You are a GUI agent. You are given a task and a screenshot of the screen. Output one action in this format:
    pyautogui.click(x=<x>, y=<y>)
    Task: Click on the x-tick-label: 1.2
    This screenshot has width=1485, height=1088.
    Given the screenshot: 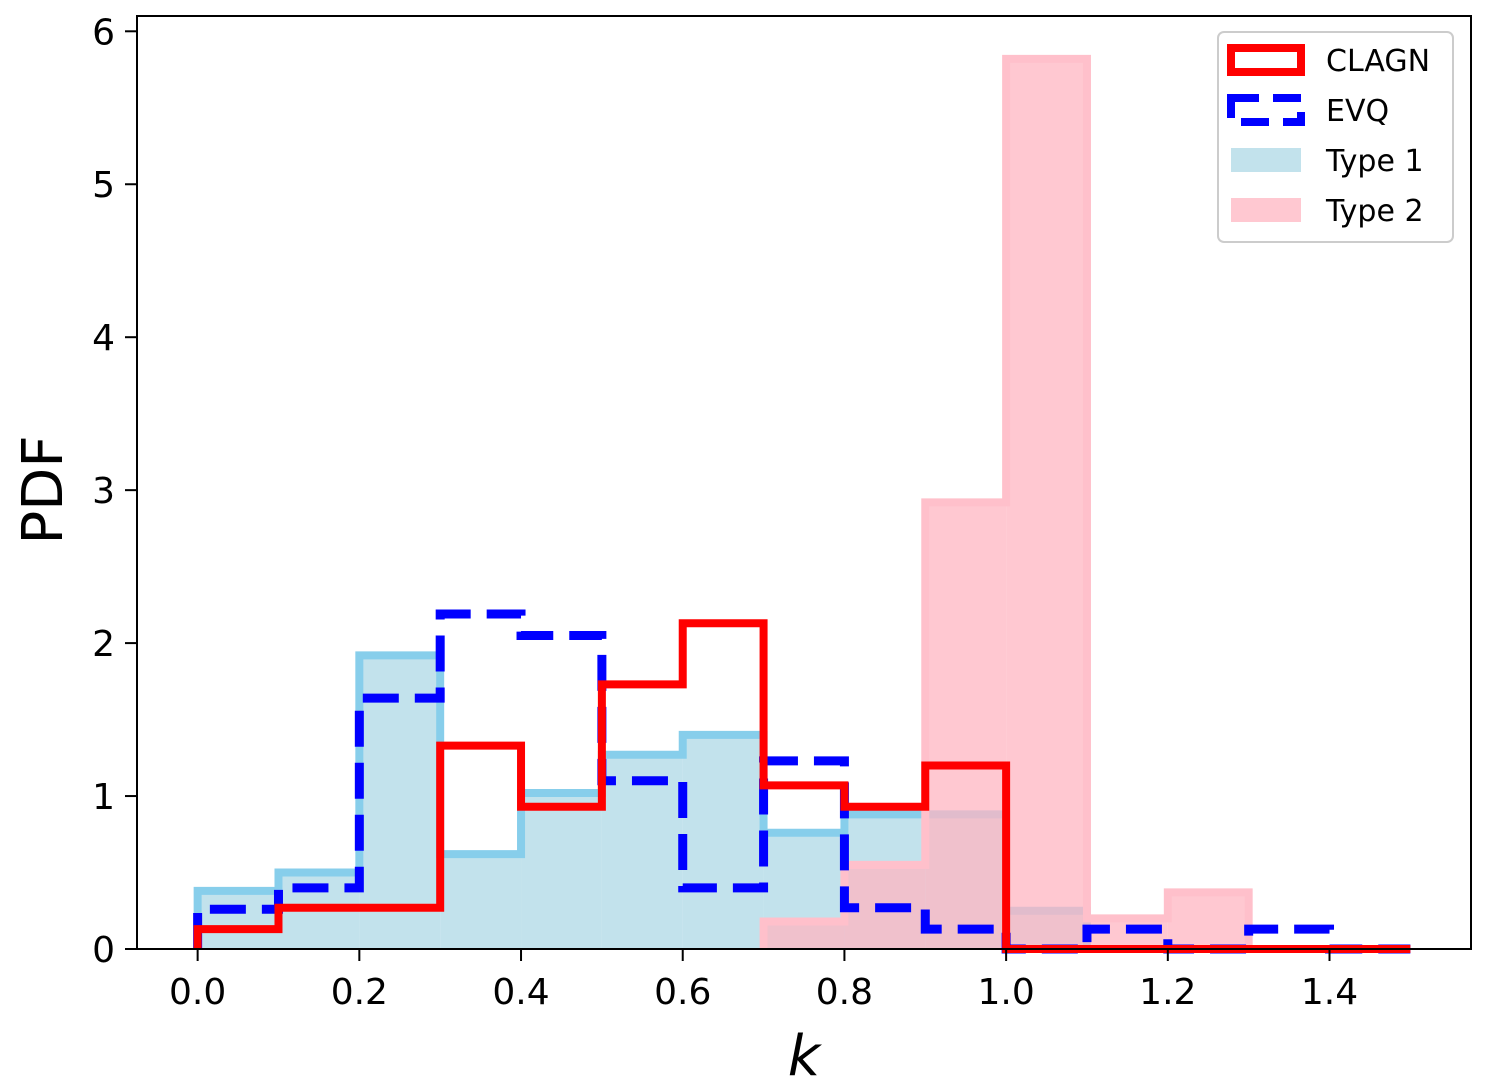 What is the action you would take?
    pyautogui.click(x=1167, y=992)
    